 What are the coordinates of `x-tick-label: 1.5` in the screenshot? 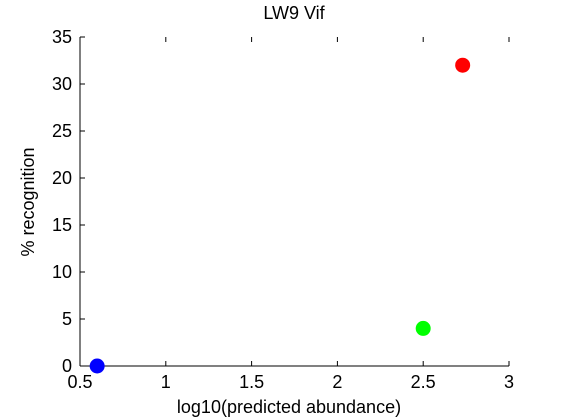 It's located at (251, 382).